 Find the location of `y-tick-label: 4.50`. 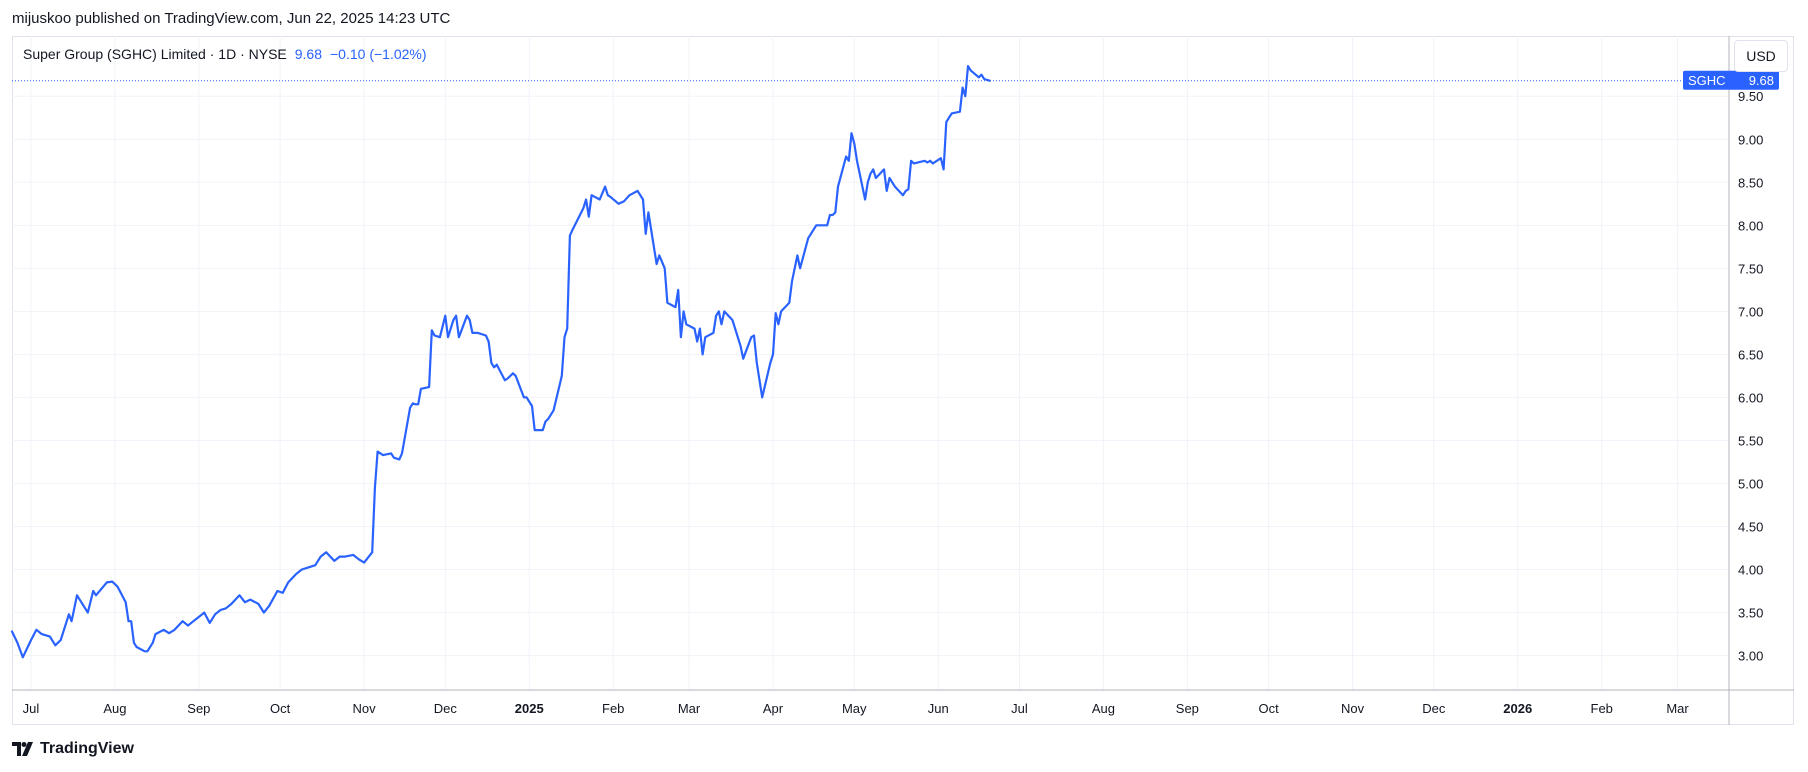

y-tick-label: 4.50 is located at coordinates (1750, 527).